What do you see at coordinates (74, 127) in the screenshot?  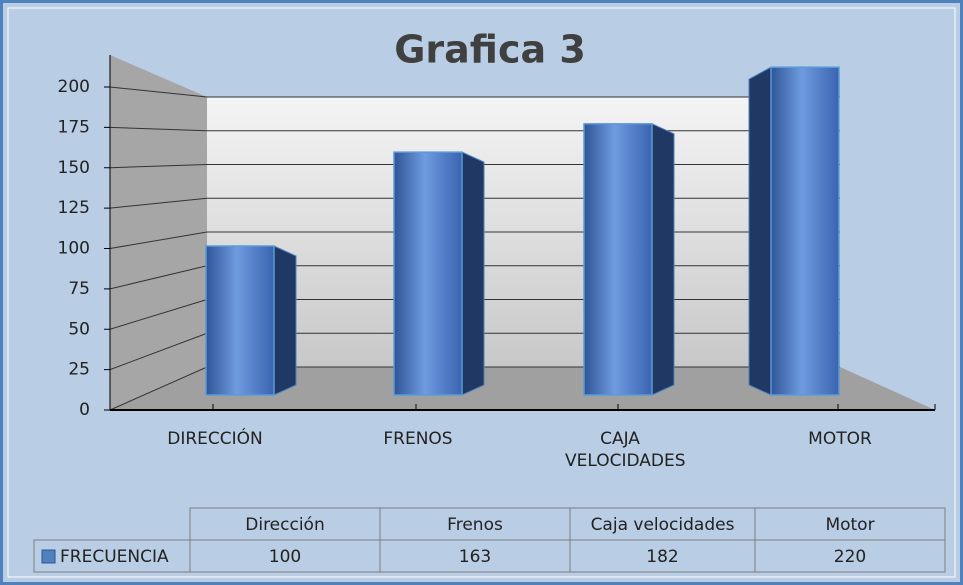 I see `y-tick-label: 175` at bounding box center [74, 127].